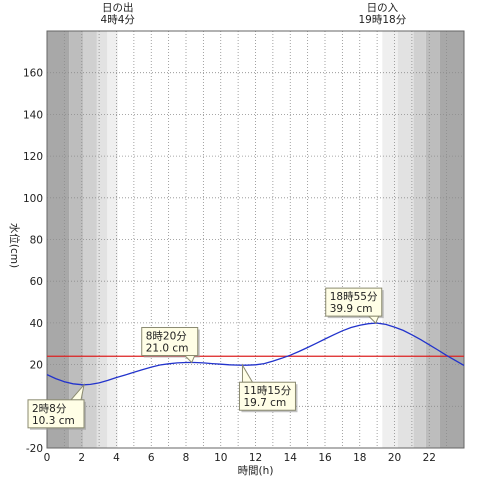 Image resolution: width=480 pixels, height=480 pixels. What do you see at coordinates (33, 74) in the screenshot?
I see `y-tick-label: 160` at bounding box center [33, 74].